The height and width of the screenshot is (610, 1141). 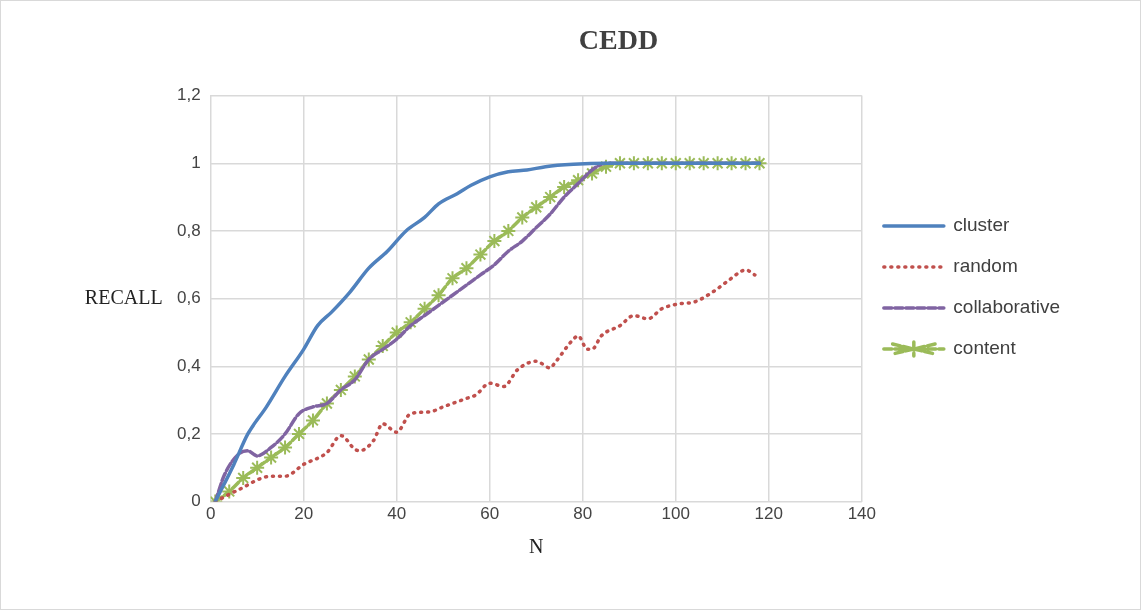 I want to click on x-tick-label: 80, so click(x=583, y=514).